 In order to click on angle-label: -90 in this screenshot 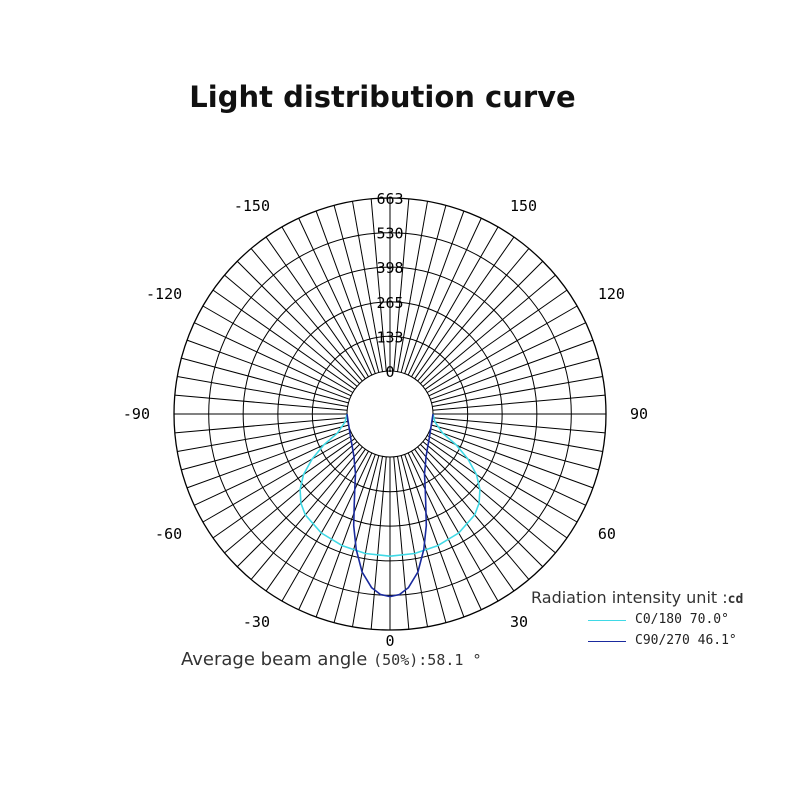, I will do `click(136, 414)`.